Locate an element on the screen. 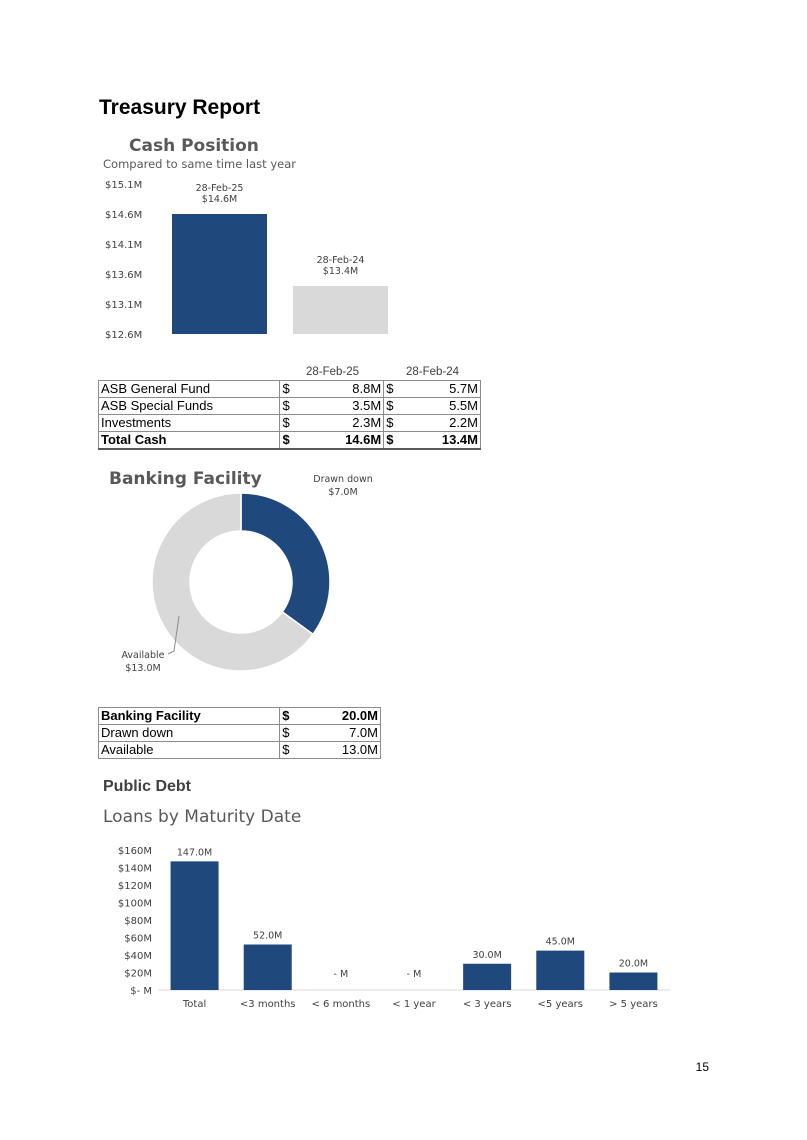  slice-value-label: $13.0M is located at coordinates (142, 668).